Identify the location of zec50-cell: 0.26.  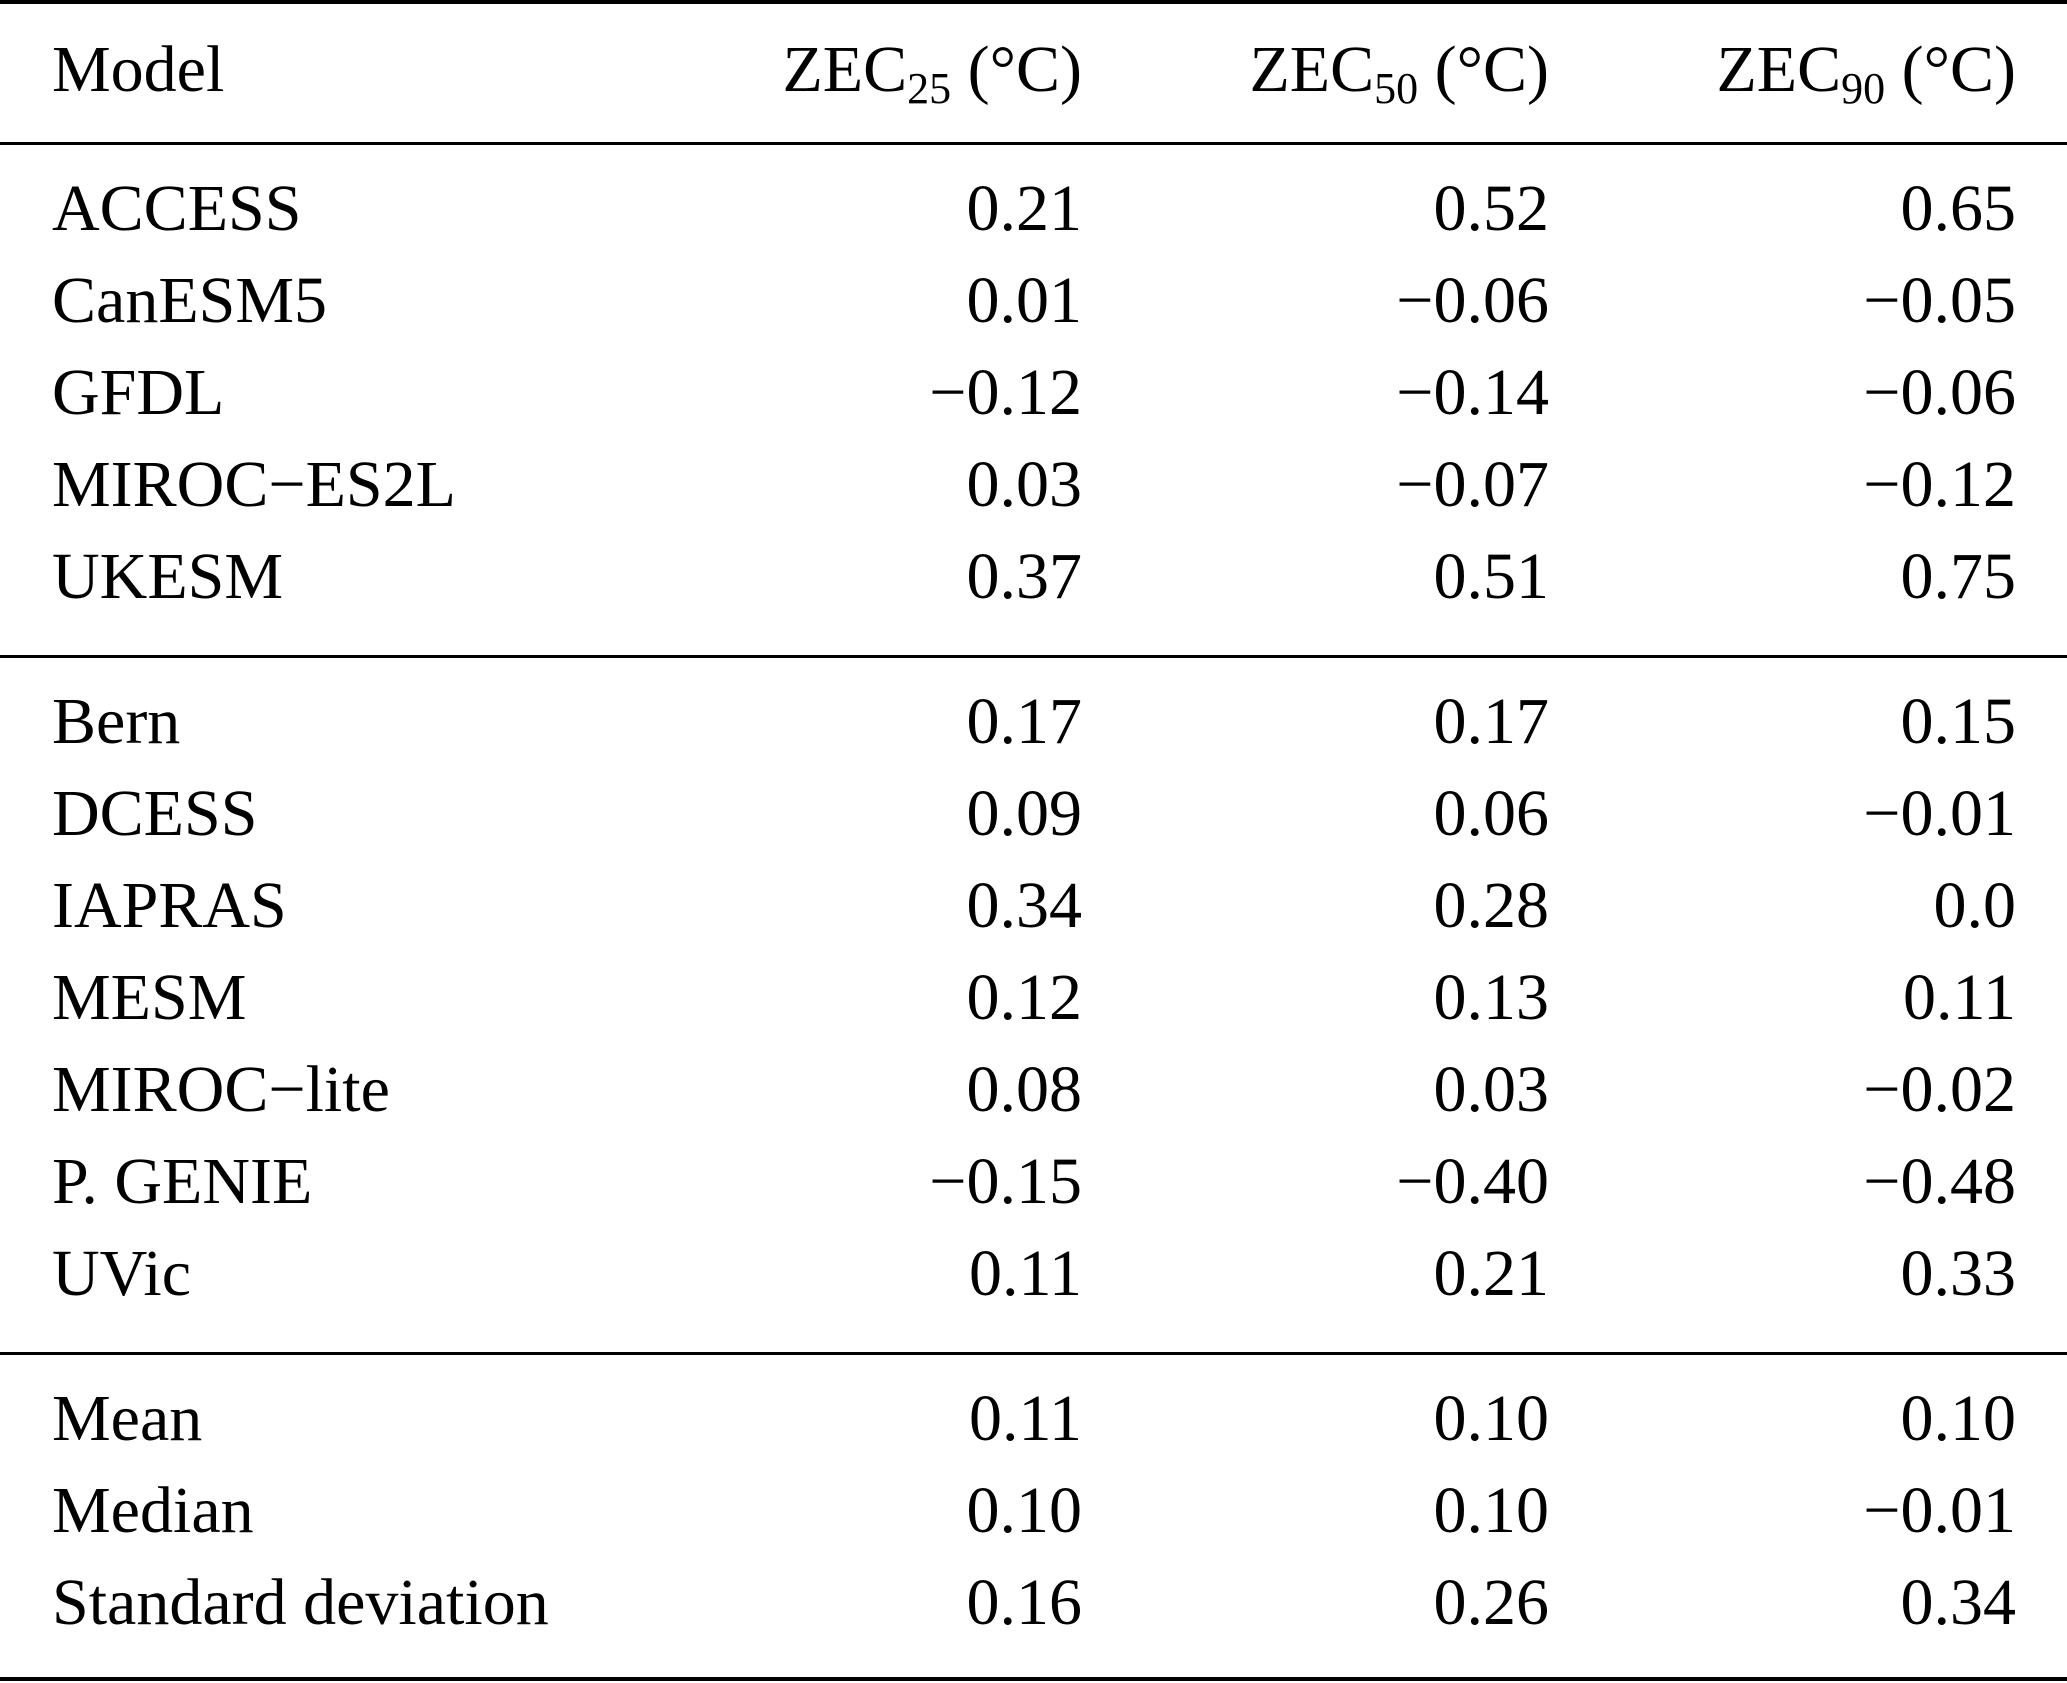
(1491, 1602).